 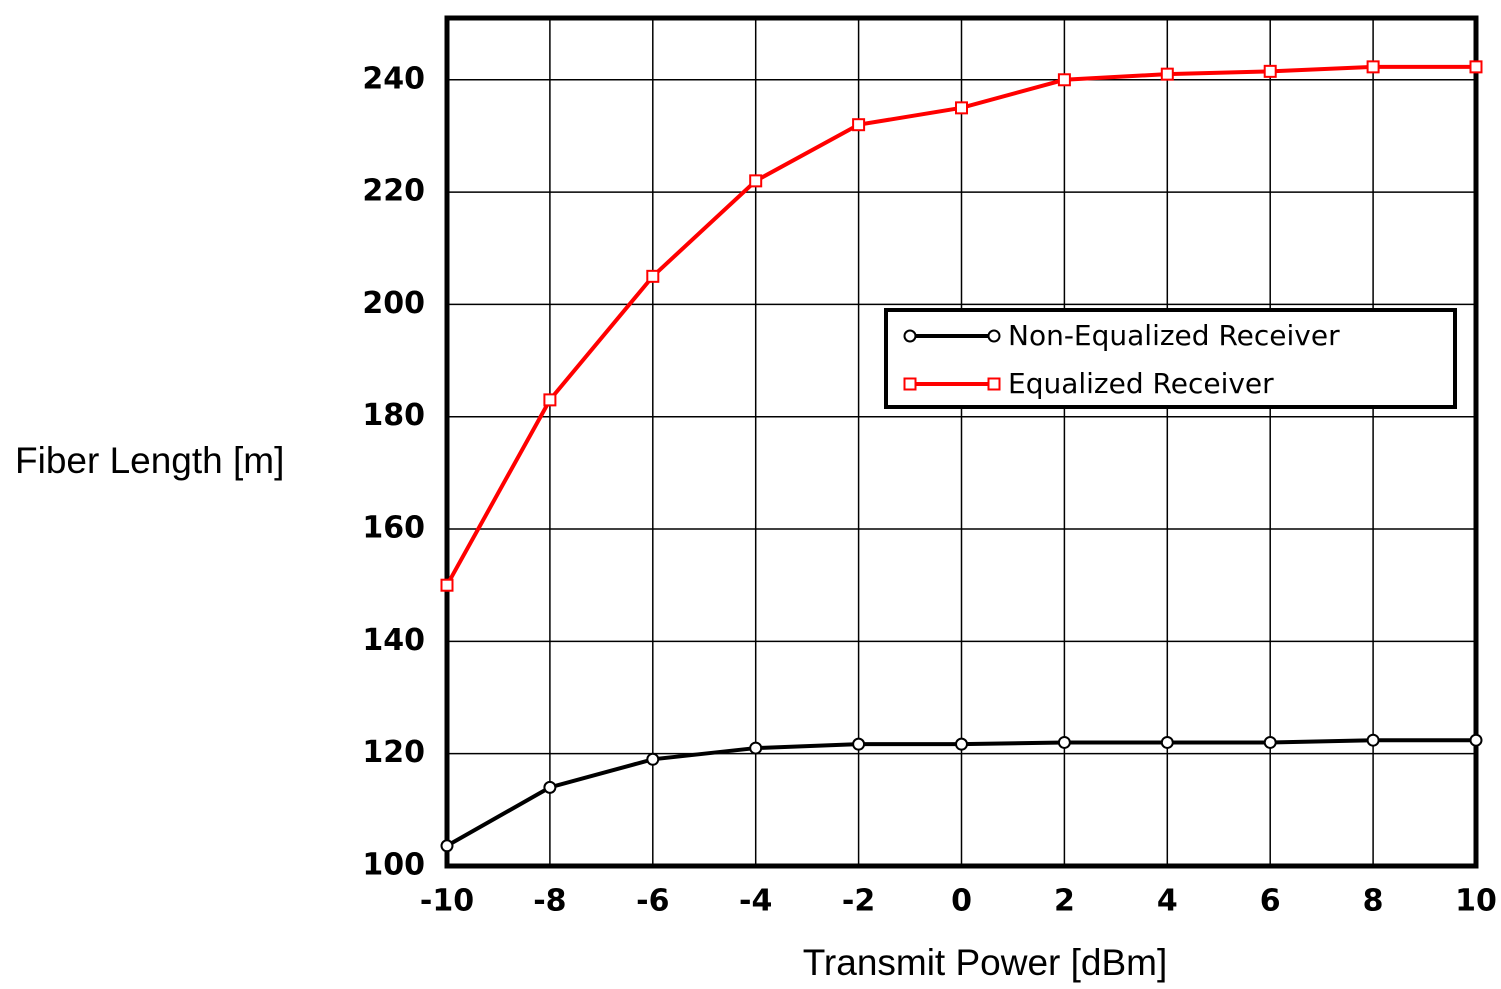 What do you see at coordinates (652, 901) in the screenshot?
I see `x-tick-label: -6` at bounding box center [652, 901].